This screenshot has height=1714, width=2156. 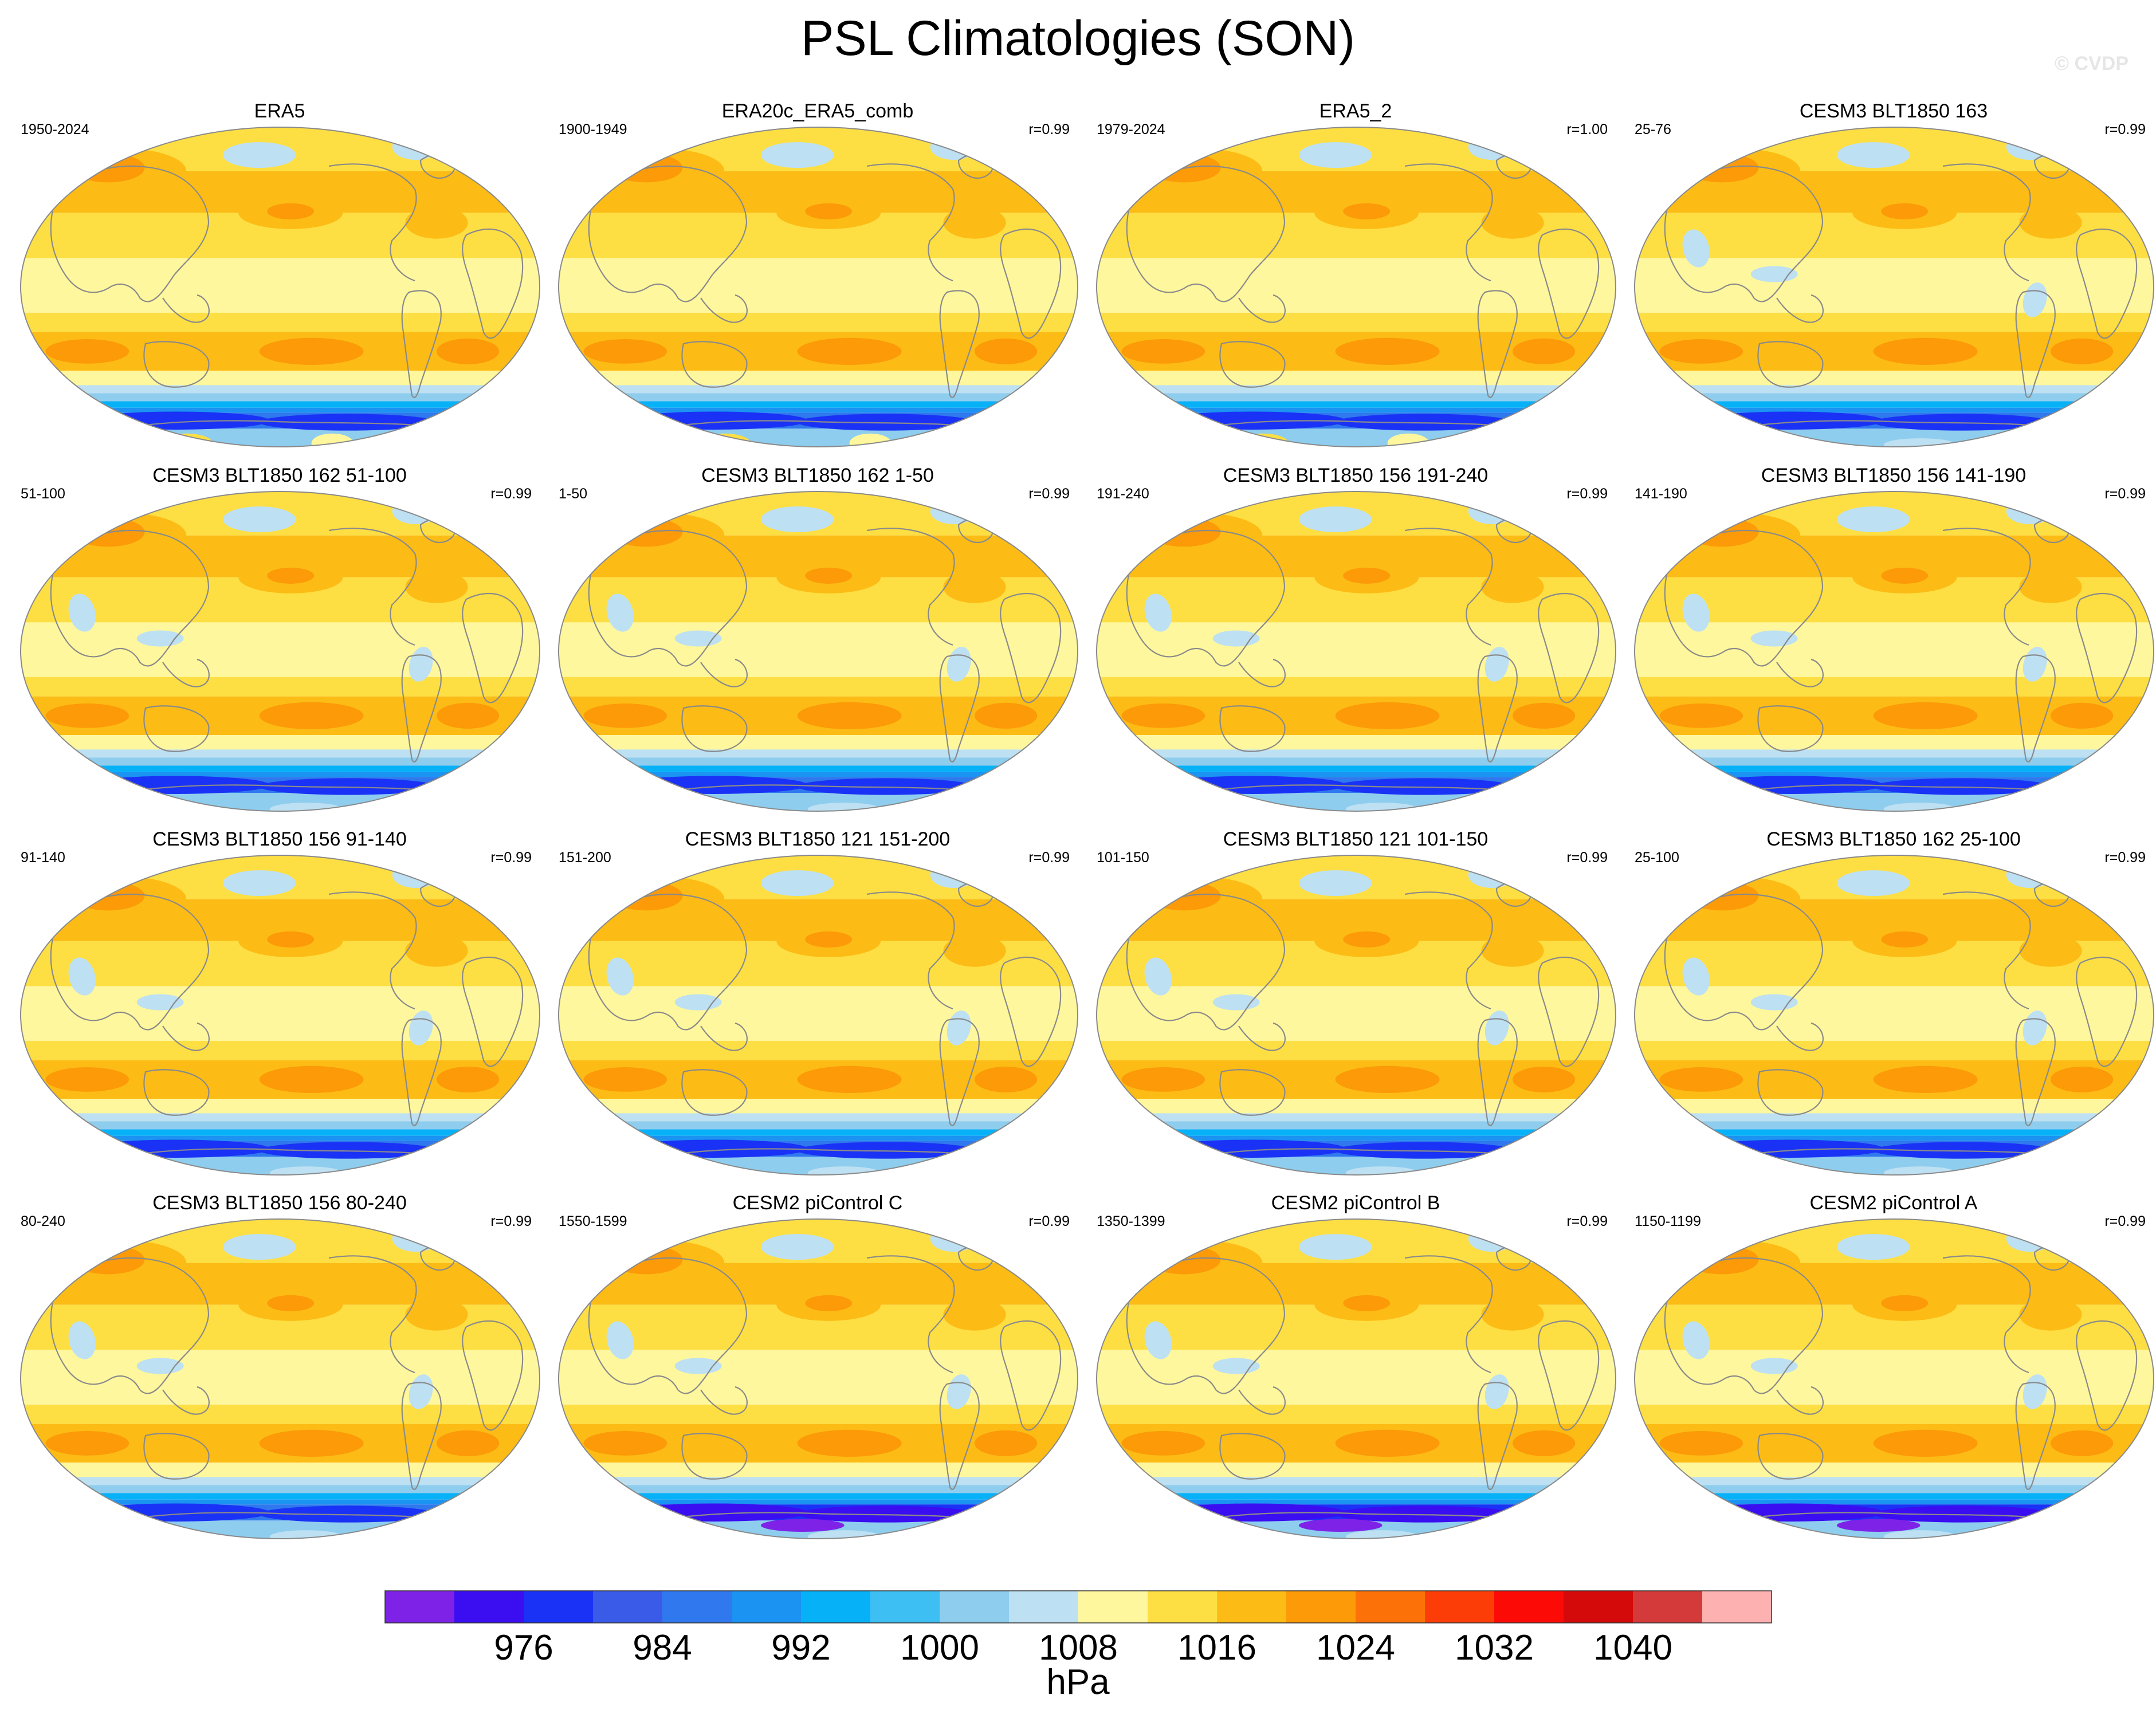 I want to click on panel-title: CESM2 piControl A, so click(x=1893, y=1203).